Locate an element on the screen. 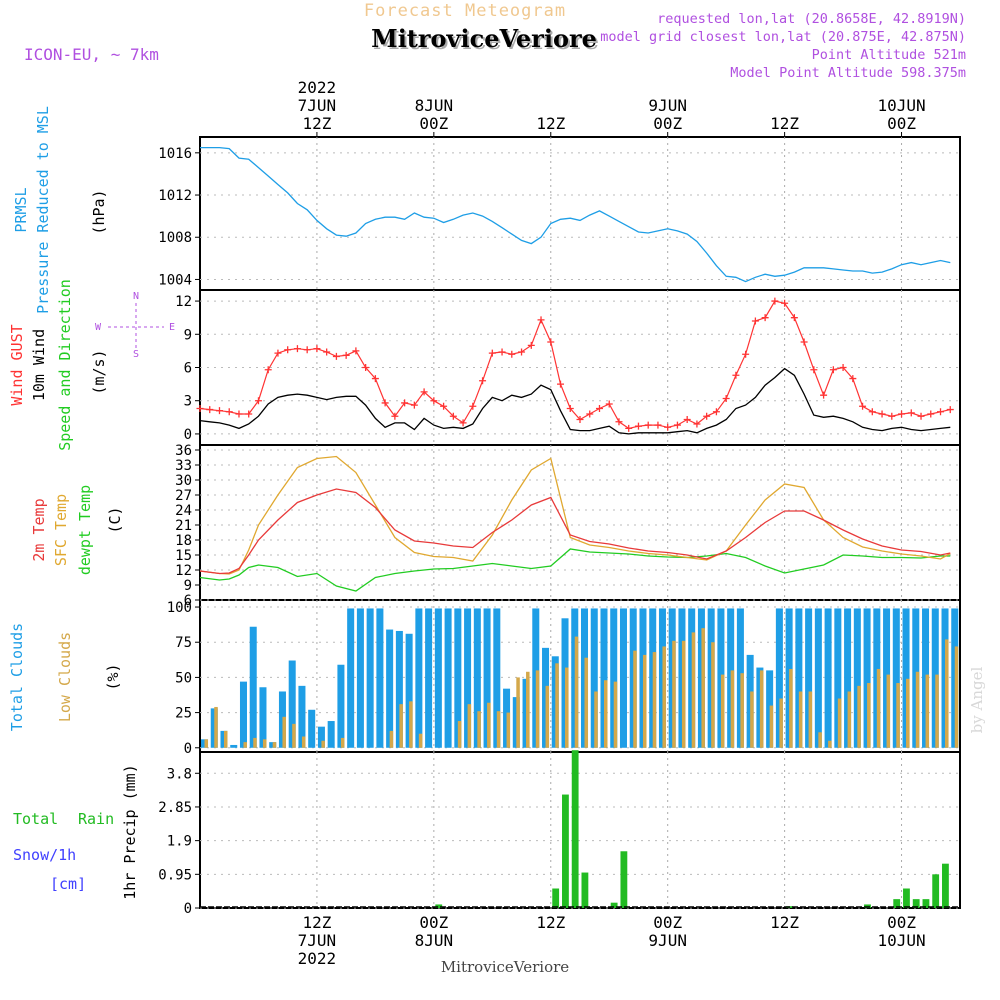  pressure-label-2: Pressure Reduced to MSL is located at coordinates (43, 210).